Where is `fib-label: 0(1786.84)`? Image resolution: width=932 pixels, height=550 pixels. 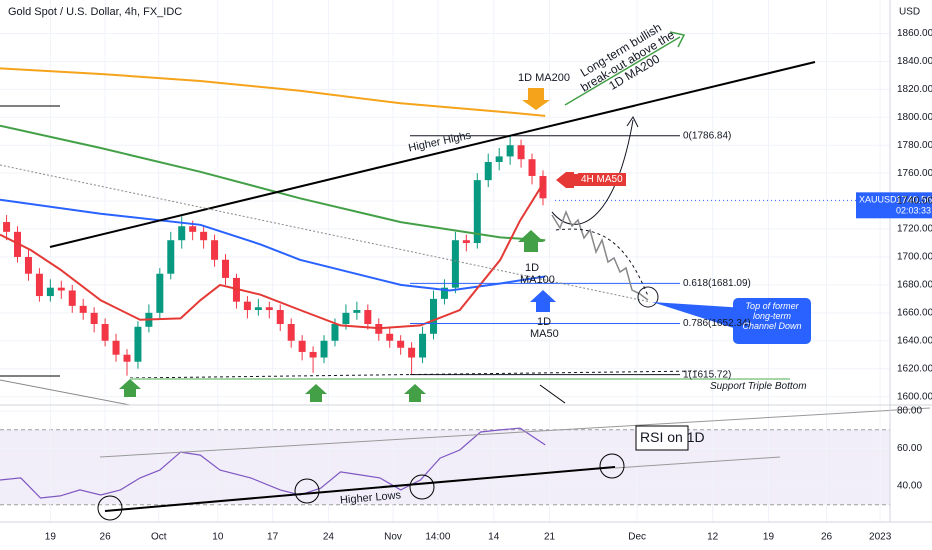
fib-label: 0(1786.84) is located at coordinates (707, 135).